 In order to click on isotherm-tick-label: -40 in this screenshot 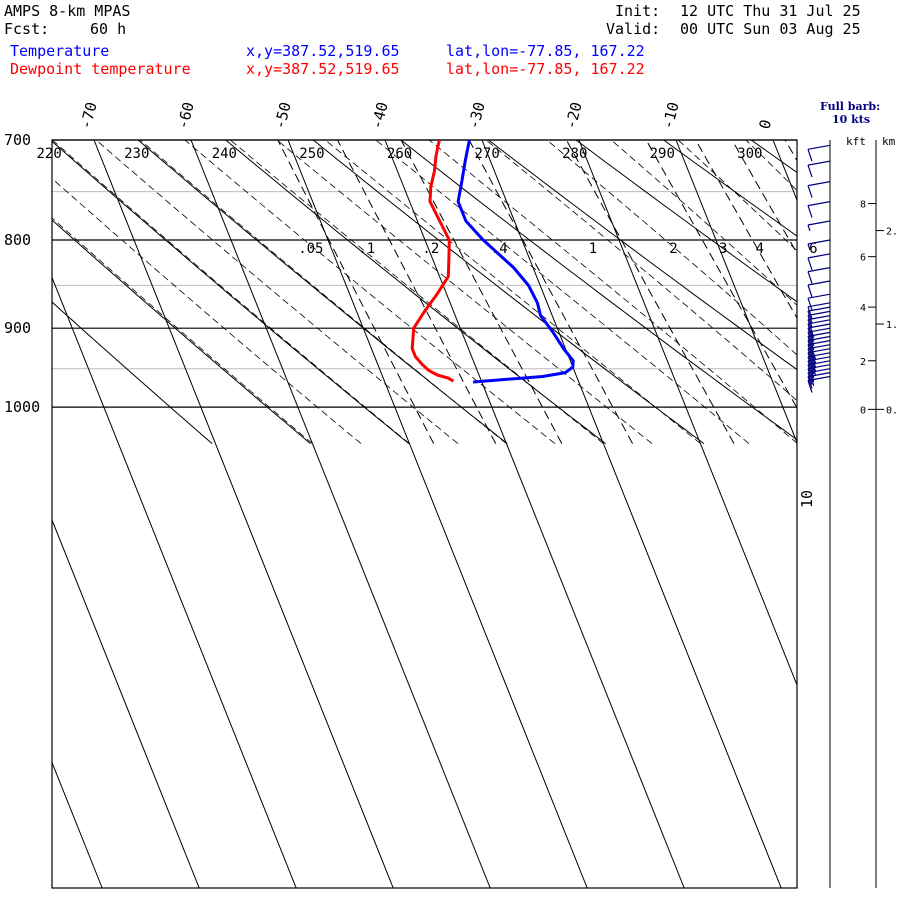, I will do `click(379, 115)`.